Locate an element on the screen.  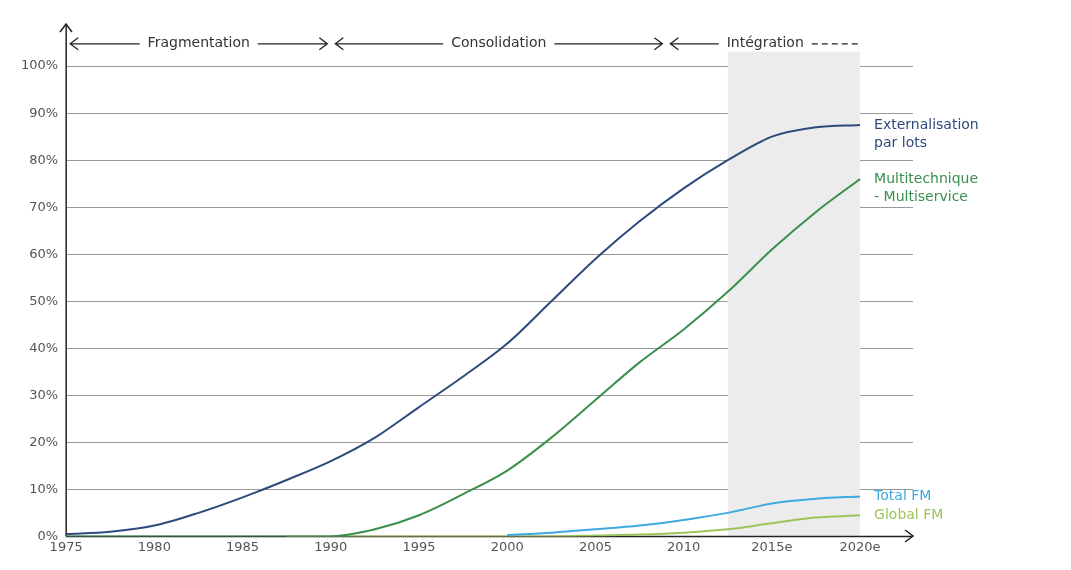
x-tick-label: 1995 is located at coordinates (419, 546).